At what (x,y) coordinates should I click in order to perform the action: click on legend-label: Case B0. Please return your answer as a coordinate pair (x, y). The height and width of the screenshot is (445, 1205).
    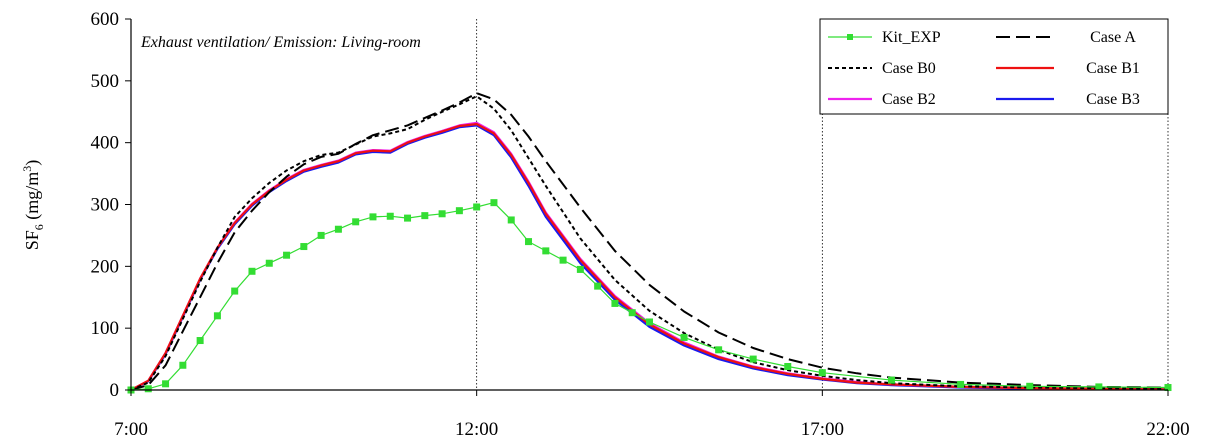
    Looking at the image, I should click on (909, 68).